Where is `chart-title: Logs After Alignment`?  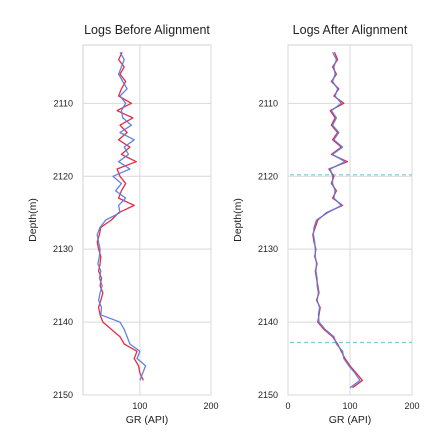
chart-title: Logs After Alignment is located at coordinates (350, 30).